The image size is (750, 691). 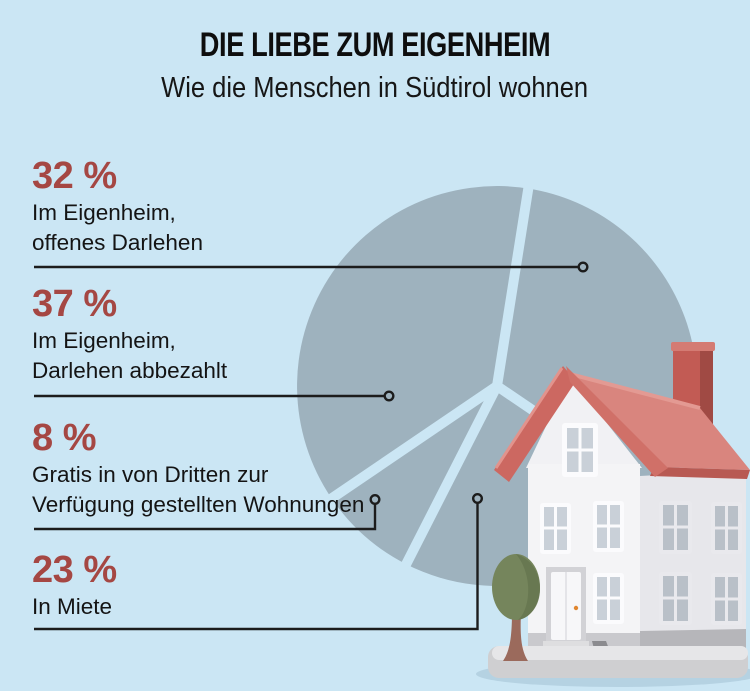 What do you see at coordinates (117, 242) in the screenshot?
I see `callout-label-line: offenes Darlehen` at bounding box center [117, 242].